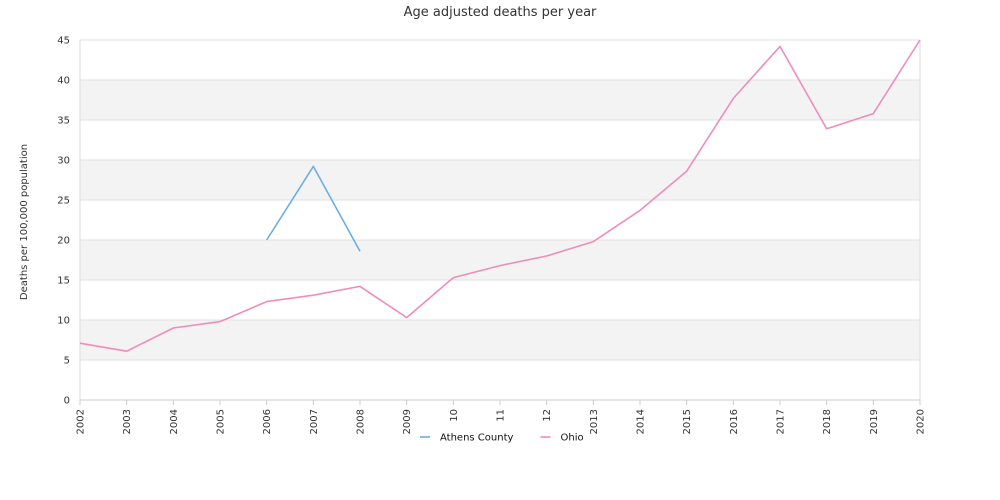  I want to click on y-tick-label: 25, so click(63, 201).